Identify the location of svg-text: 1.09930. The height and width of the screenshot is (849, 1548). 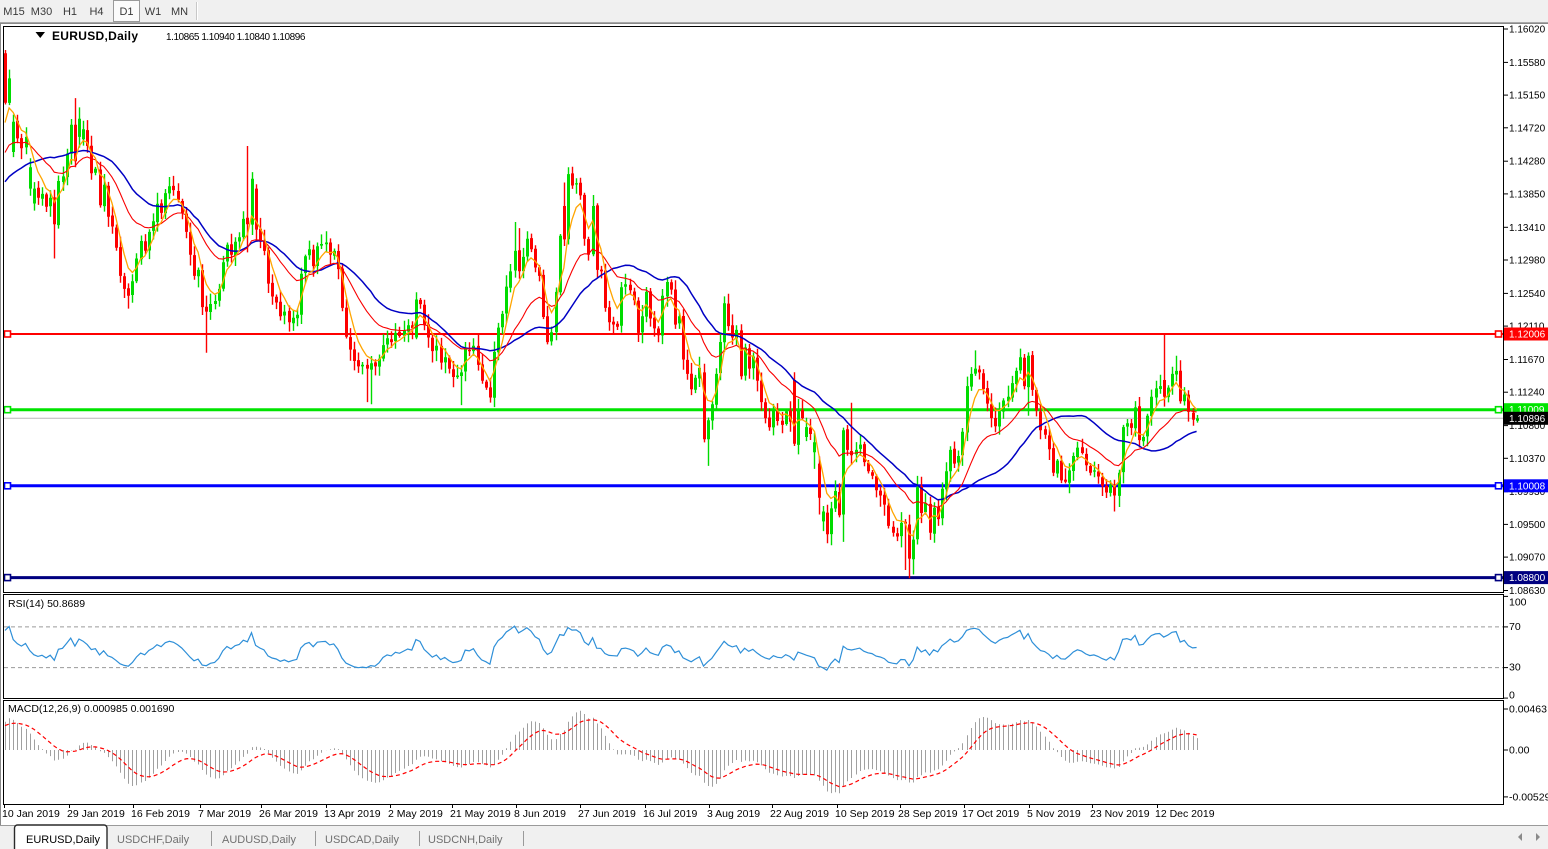
(1527, 492).